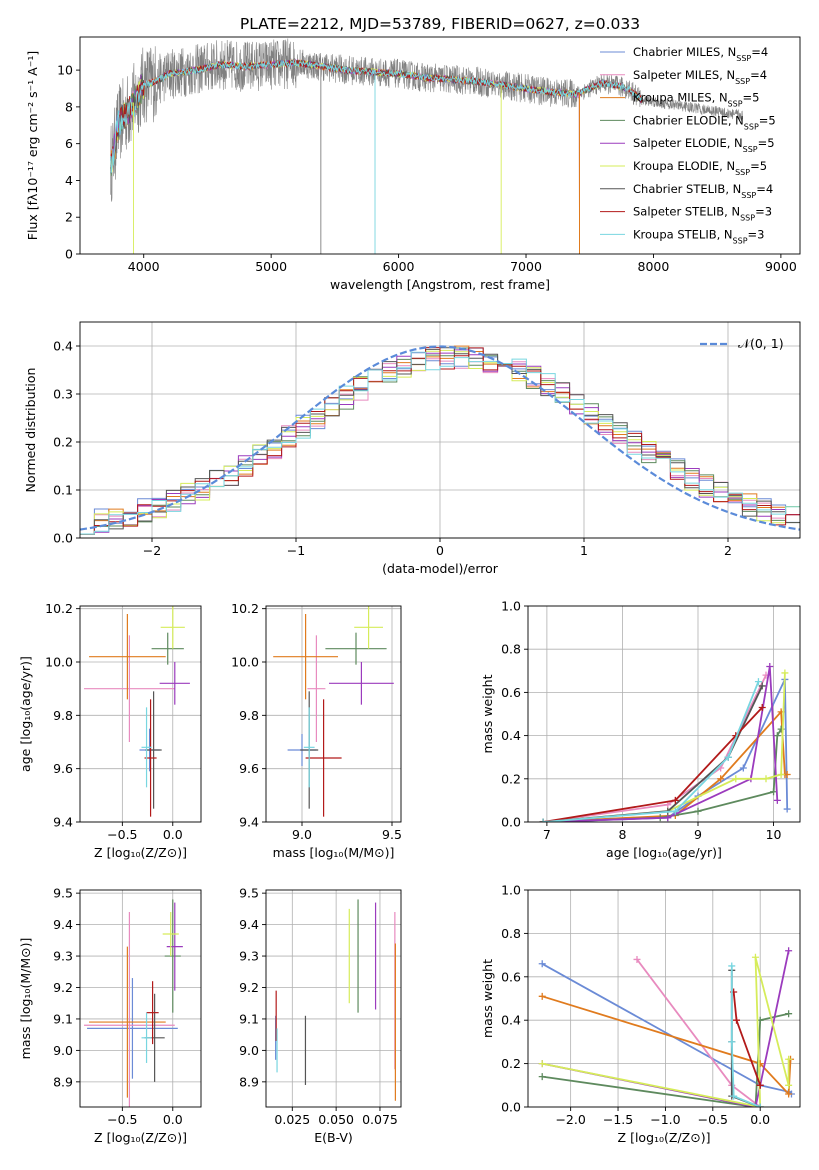  What do you see at coordinates (271, 266) in the screenshot?
I see `x-tick-label: 5000` at bounding box center [271, 266].